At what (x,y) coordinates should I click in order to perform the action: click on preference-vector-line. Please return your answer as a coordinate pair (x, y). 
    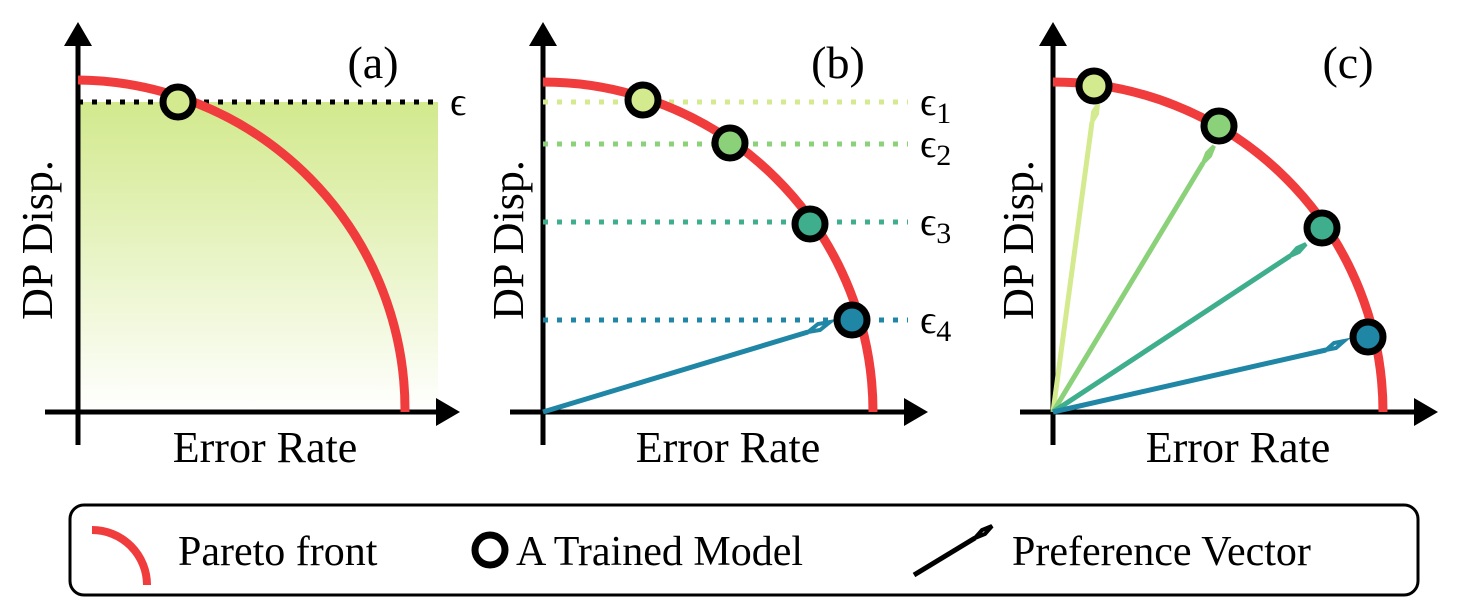
    Looking at the image, I should click on (675, 372).